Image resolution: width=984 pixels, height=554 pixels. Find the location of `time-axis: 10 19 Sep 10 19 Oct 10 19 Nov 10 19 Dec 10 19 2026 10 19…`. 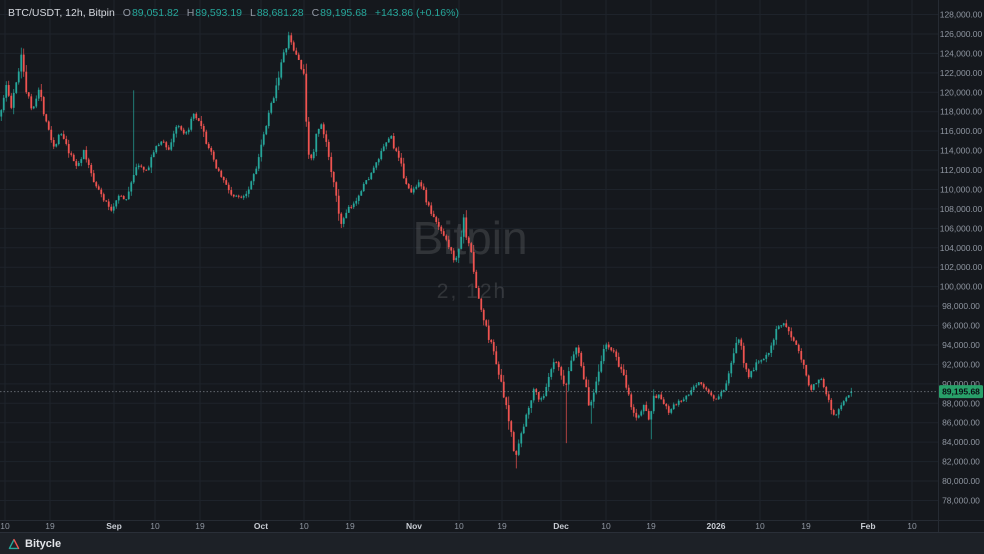

time-axis: 10 19 Sep 10 19 Oct 10 19 Nov 10 19 Dec 10 19 2026 10 19… is located at coordinates (458, 526).